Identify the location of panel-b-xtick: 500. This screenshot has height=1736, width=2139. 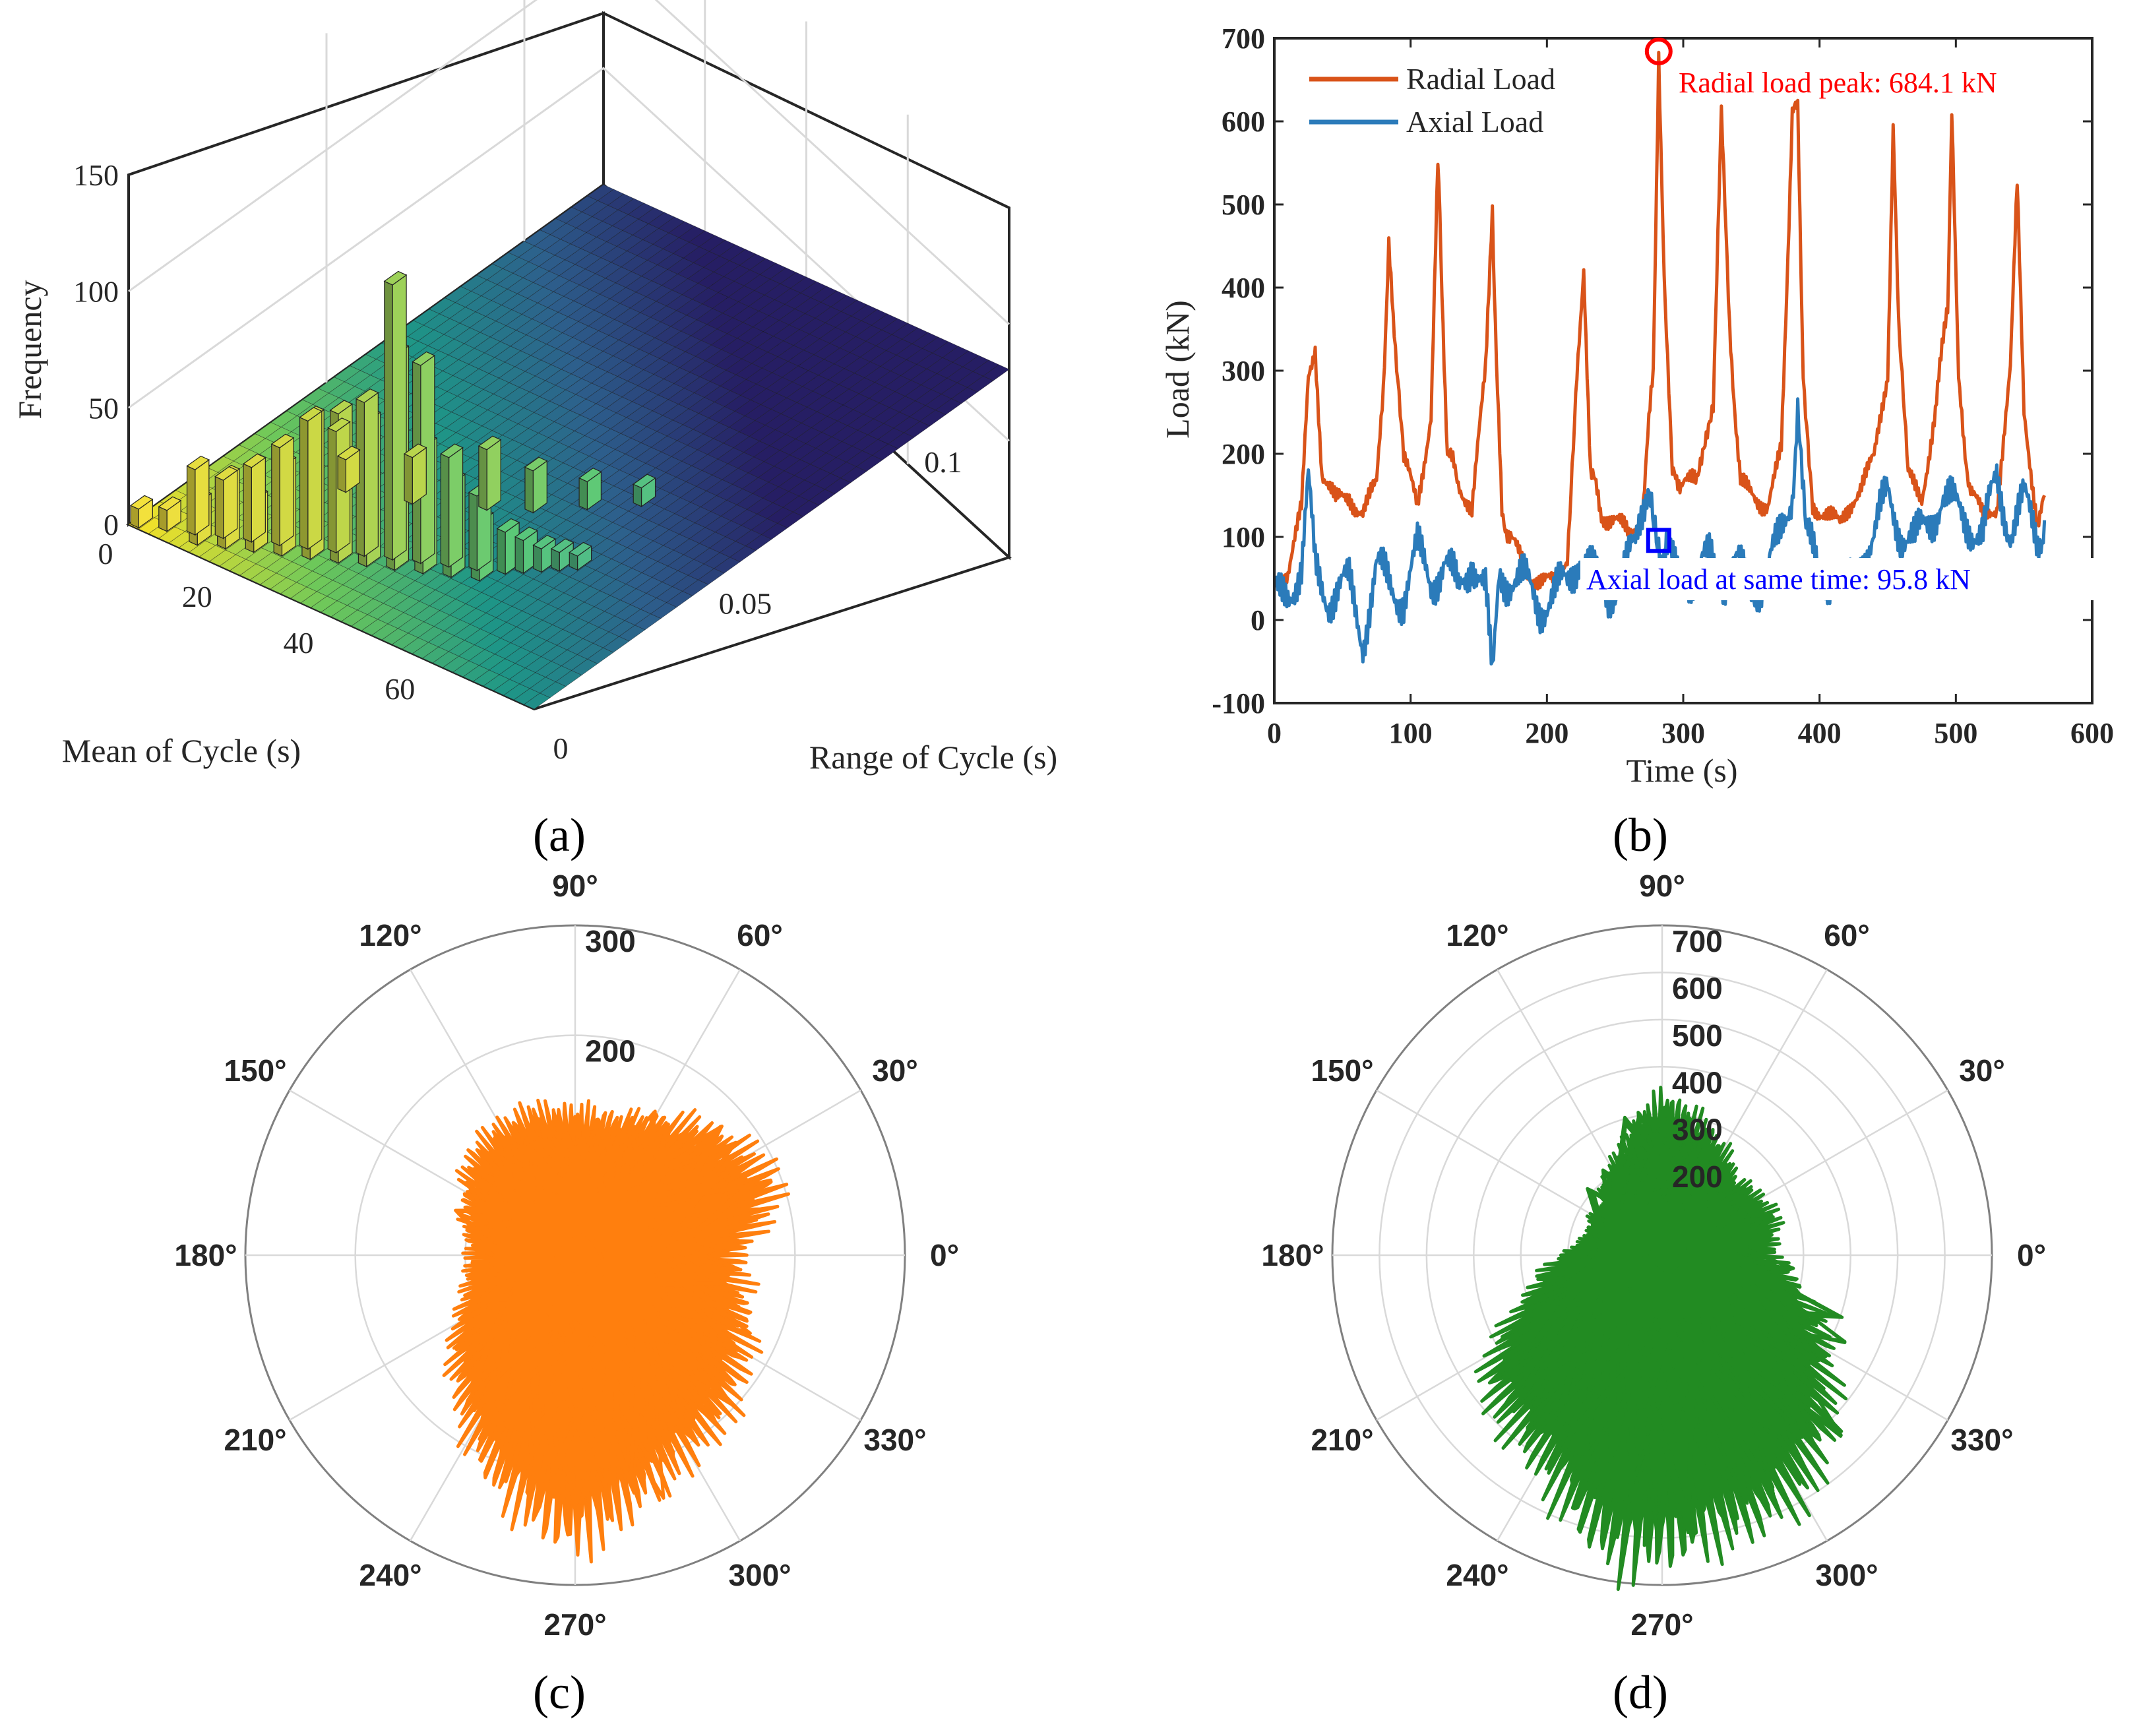
(1955, 733).